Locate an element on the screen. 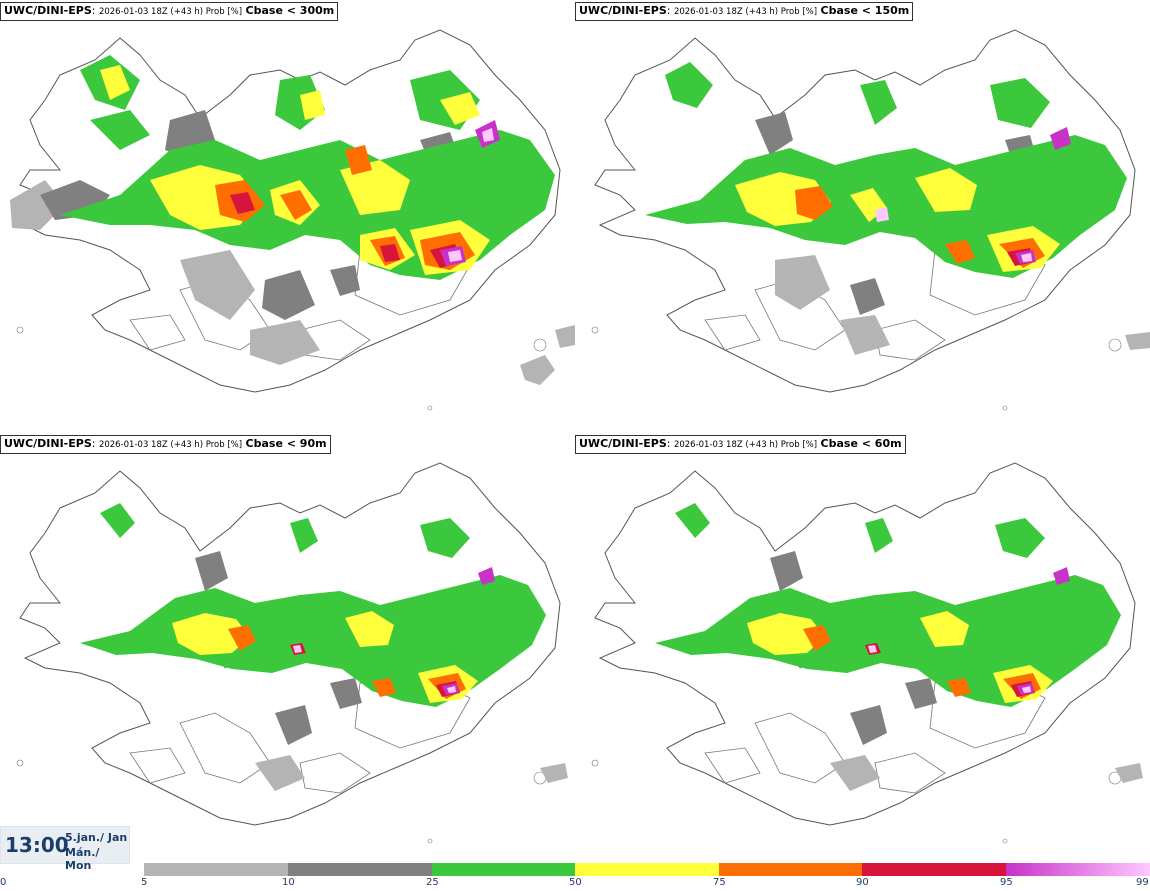  legend-tick: 99 is located at coordinates (1142, 882).